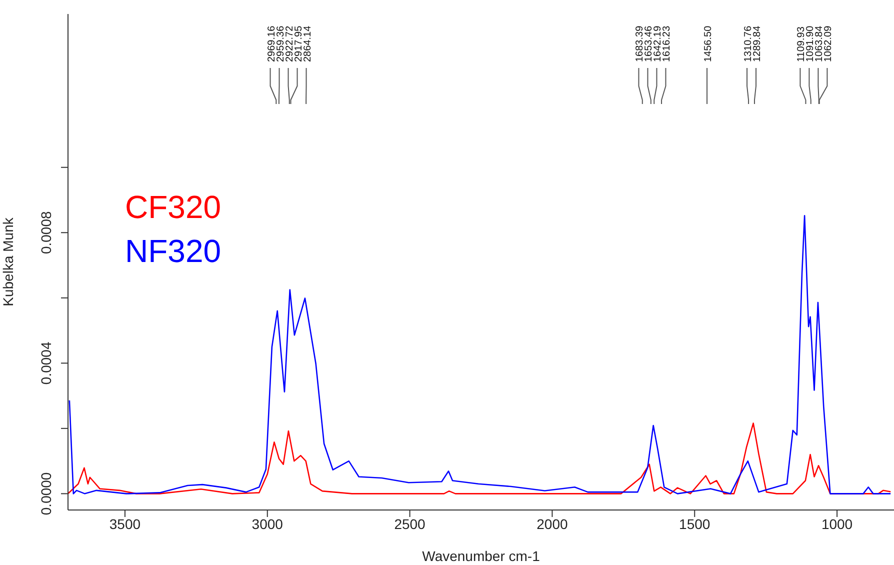 This screenshot has width=894, height=565. Describe the element at coordinates (46, 494) in the screenshot. I see `y-tick-label: 0.0000` at that location.